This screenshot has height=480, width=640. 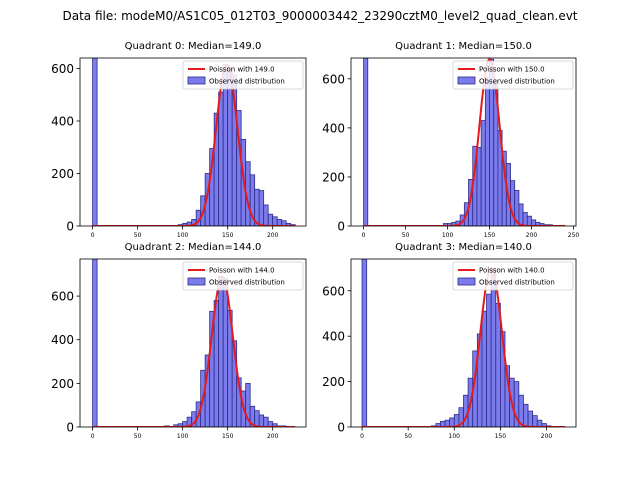 I want to click on panel-title: Quadrant 1: Median=150.0, so click(x=463, y=46).